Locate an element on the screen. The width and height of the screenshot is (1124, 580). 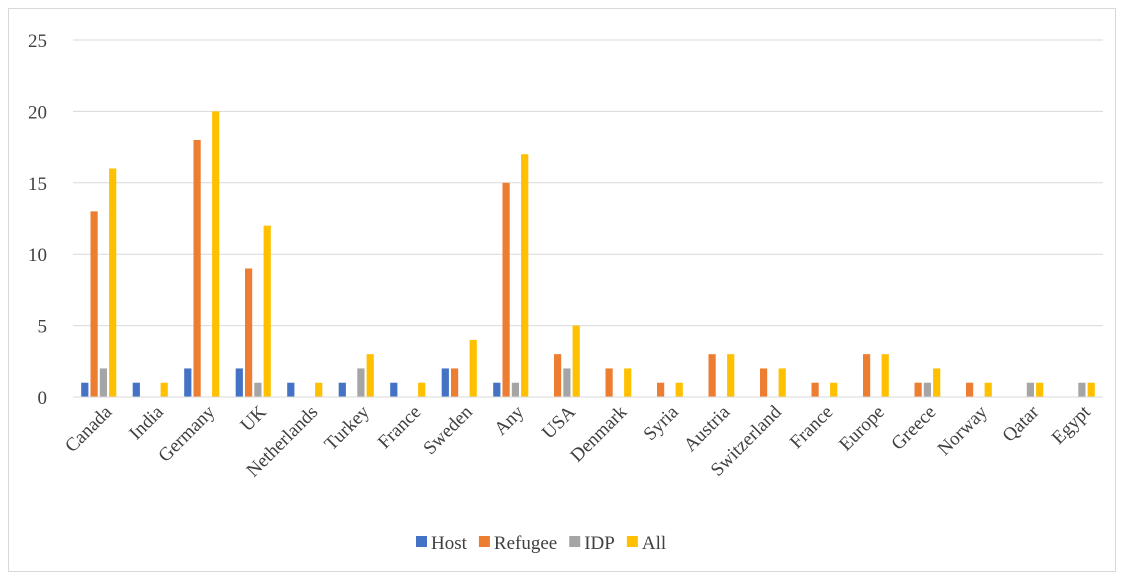
bar-all-usa is located at coordinates (576, 361).